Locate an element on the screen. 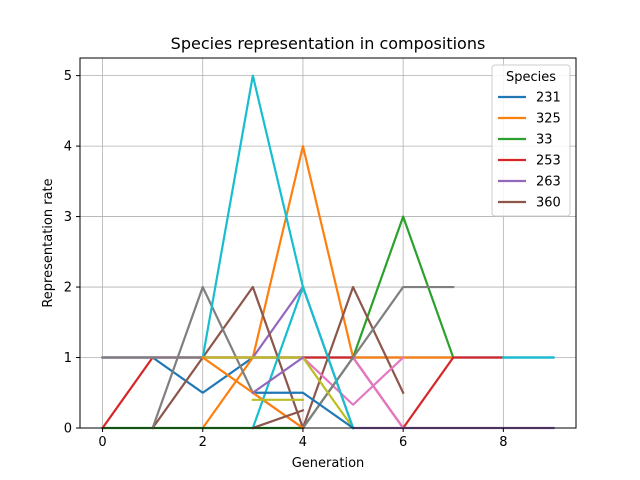 This screenshot has height=480, width=640. legend-label-231: 231 is located at coordinates (548, 98).